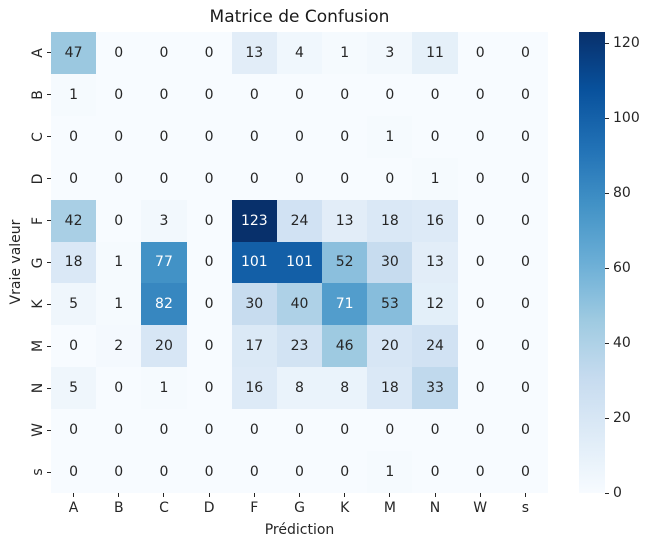  Describe the element at coordinates (16, 262) in the screenshot. I see `y-axis-label: Vraie valeur` at that location.